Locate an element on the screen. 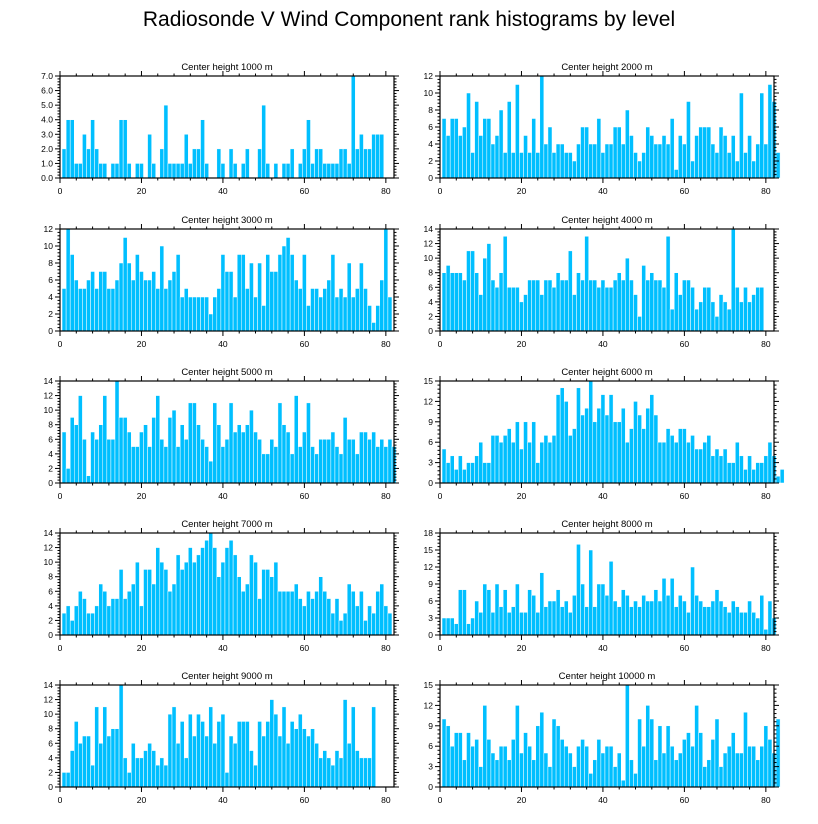  y-tick-label: 3 is located at coordinates (430, 767).